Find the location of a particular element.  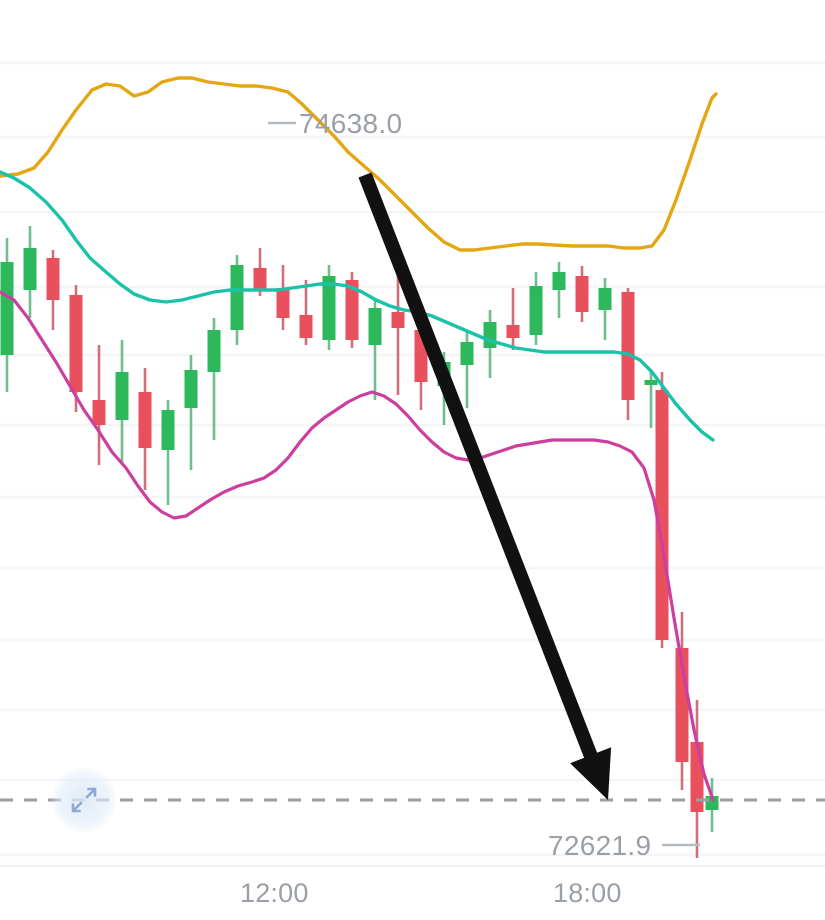

expand-arrows-icon is located at coordinates (84, 800).